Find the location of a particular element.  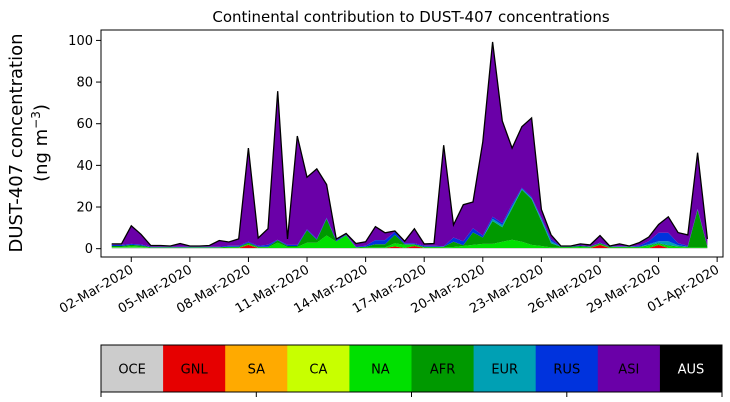

legend-label-aus: AUS is located at coordinates (691, 370).